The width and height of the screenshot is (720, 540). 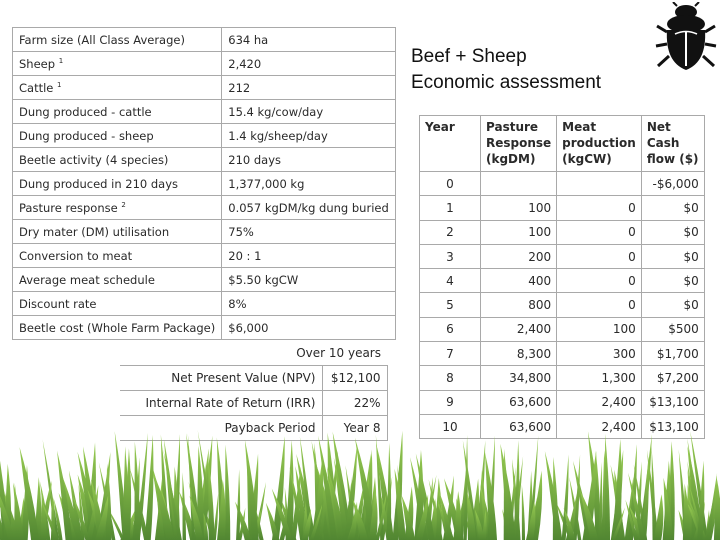 What do you see at coordinates (562, 329) in the screenshot?
I see `cashflow-row: 6 2,400 100 $500` at bounding box center [562, 329].